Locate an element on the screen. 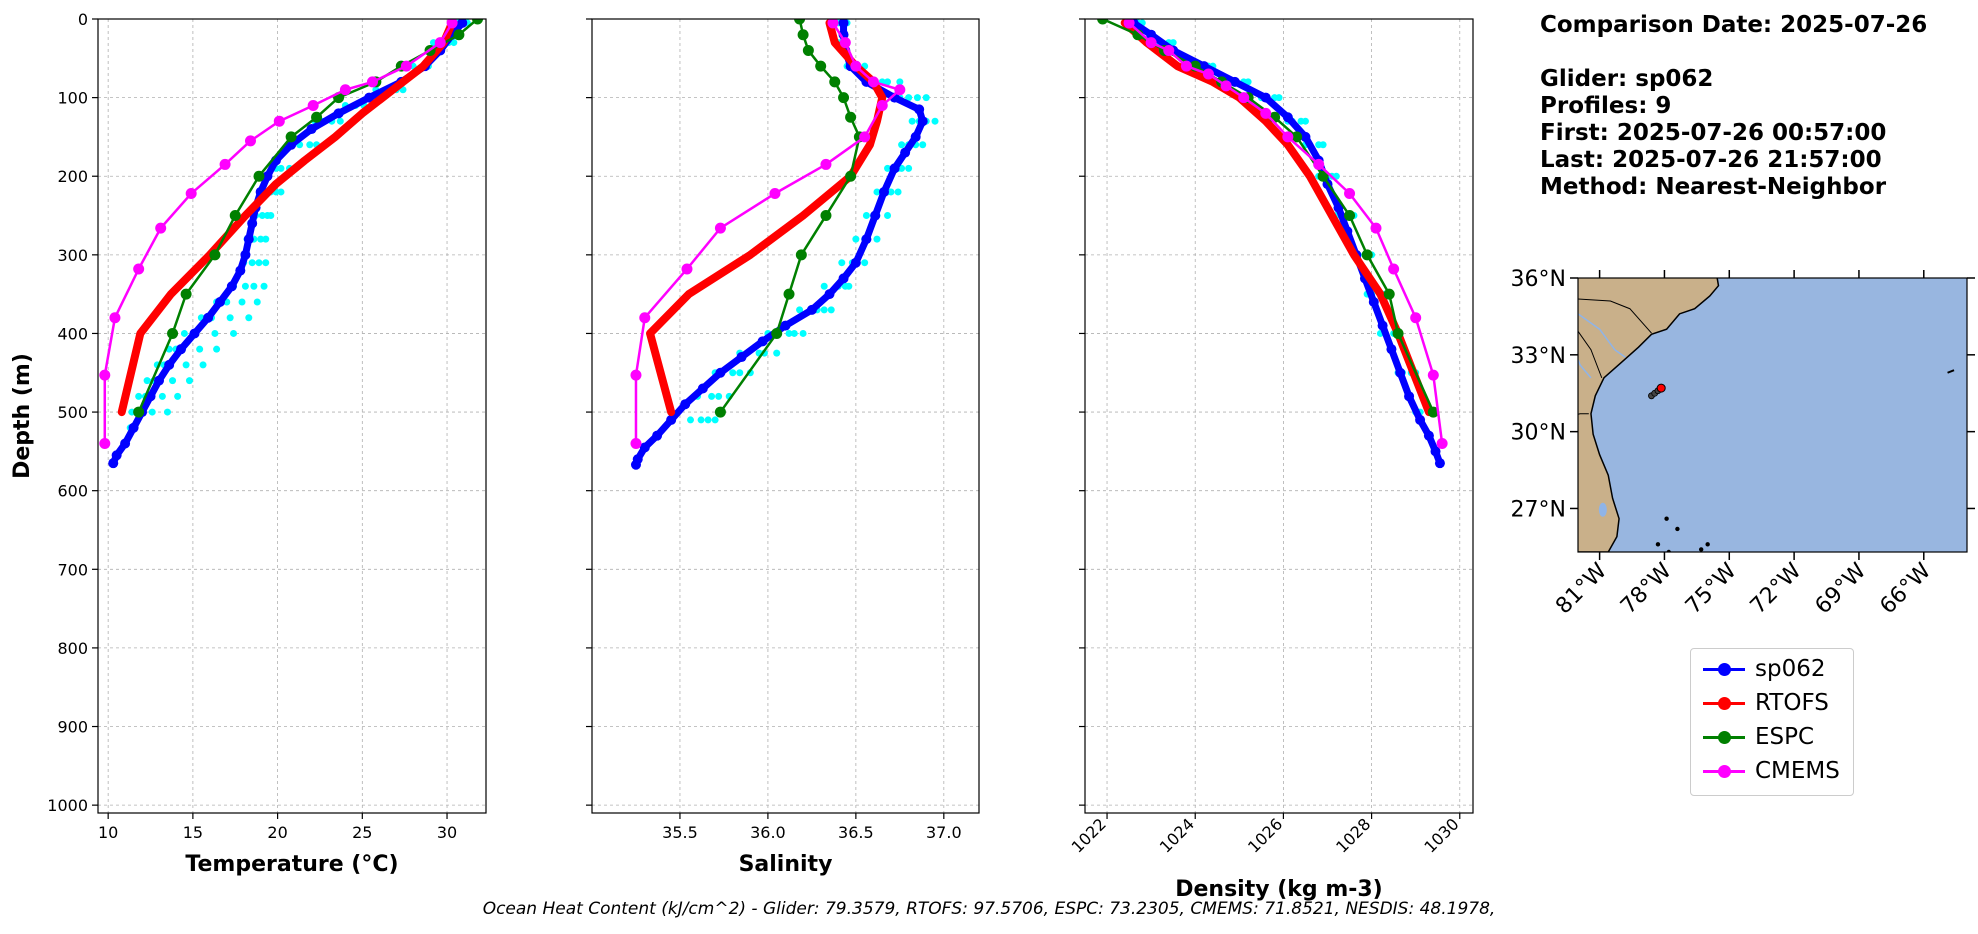 The height and width of the screenshot is (934, 1978). x-tick-label: 36.0 is located at coordinates (768, 832).